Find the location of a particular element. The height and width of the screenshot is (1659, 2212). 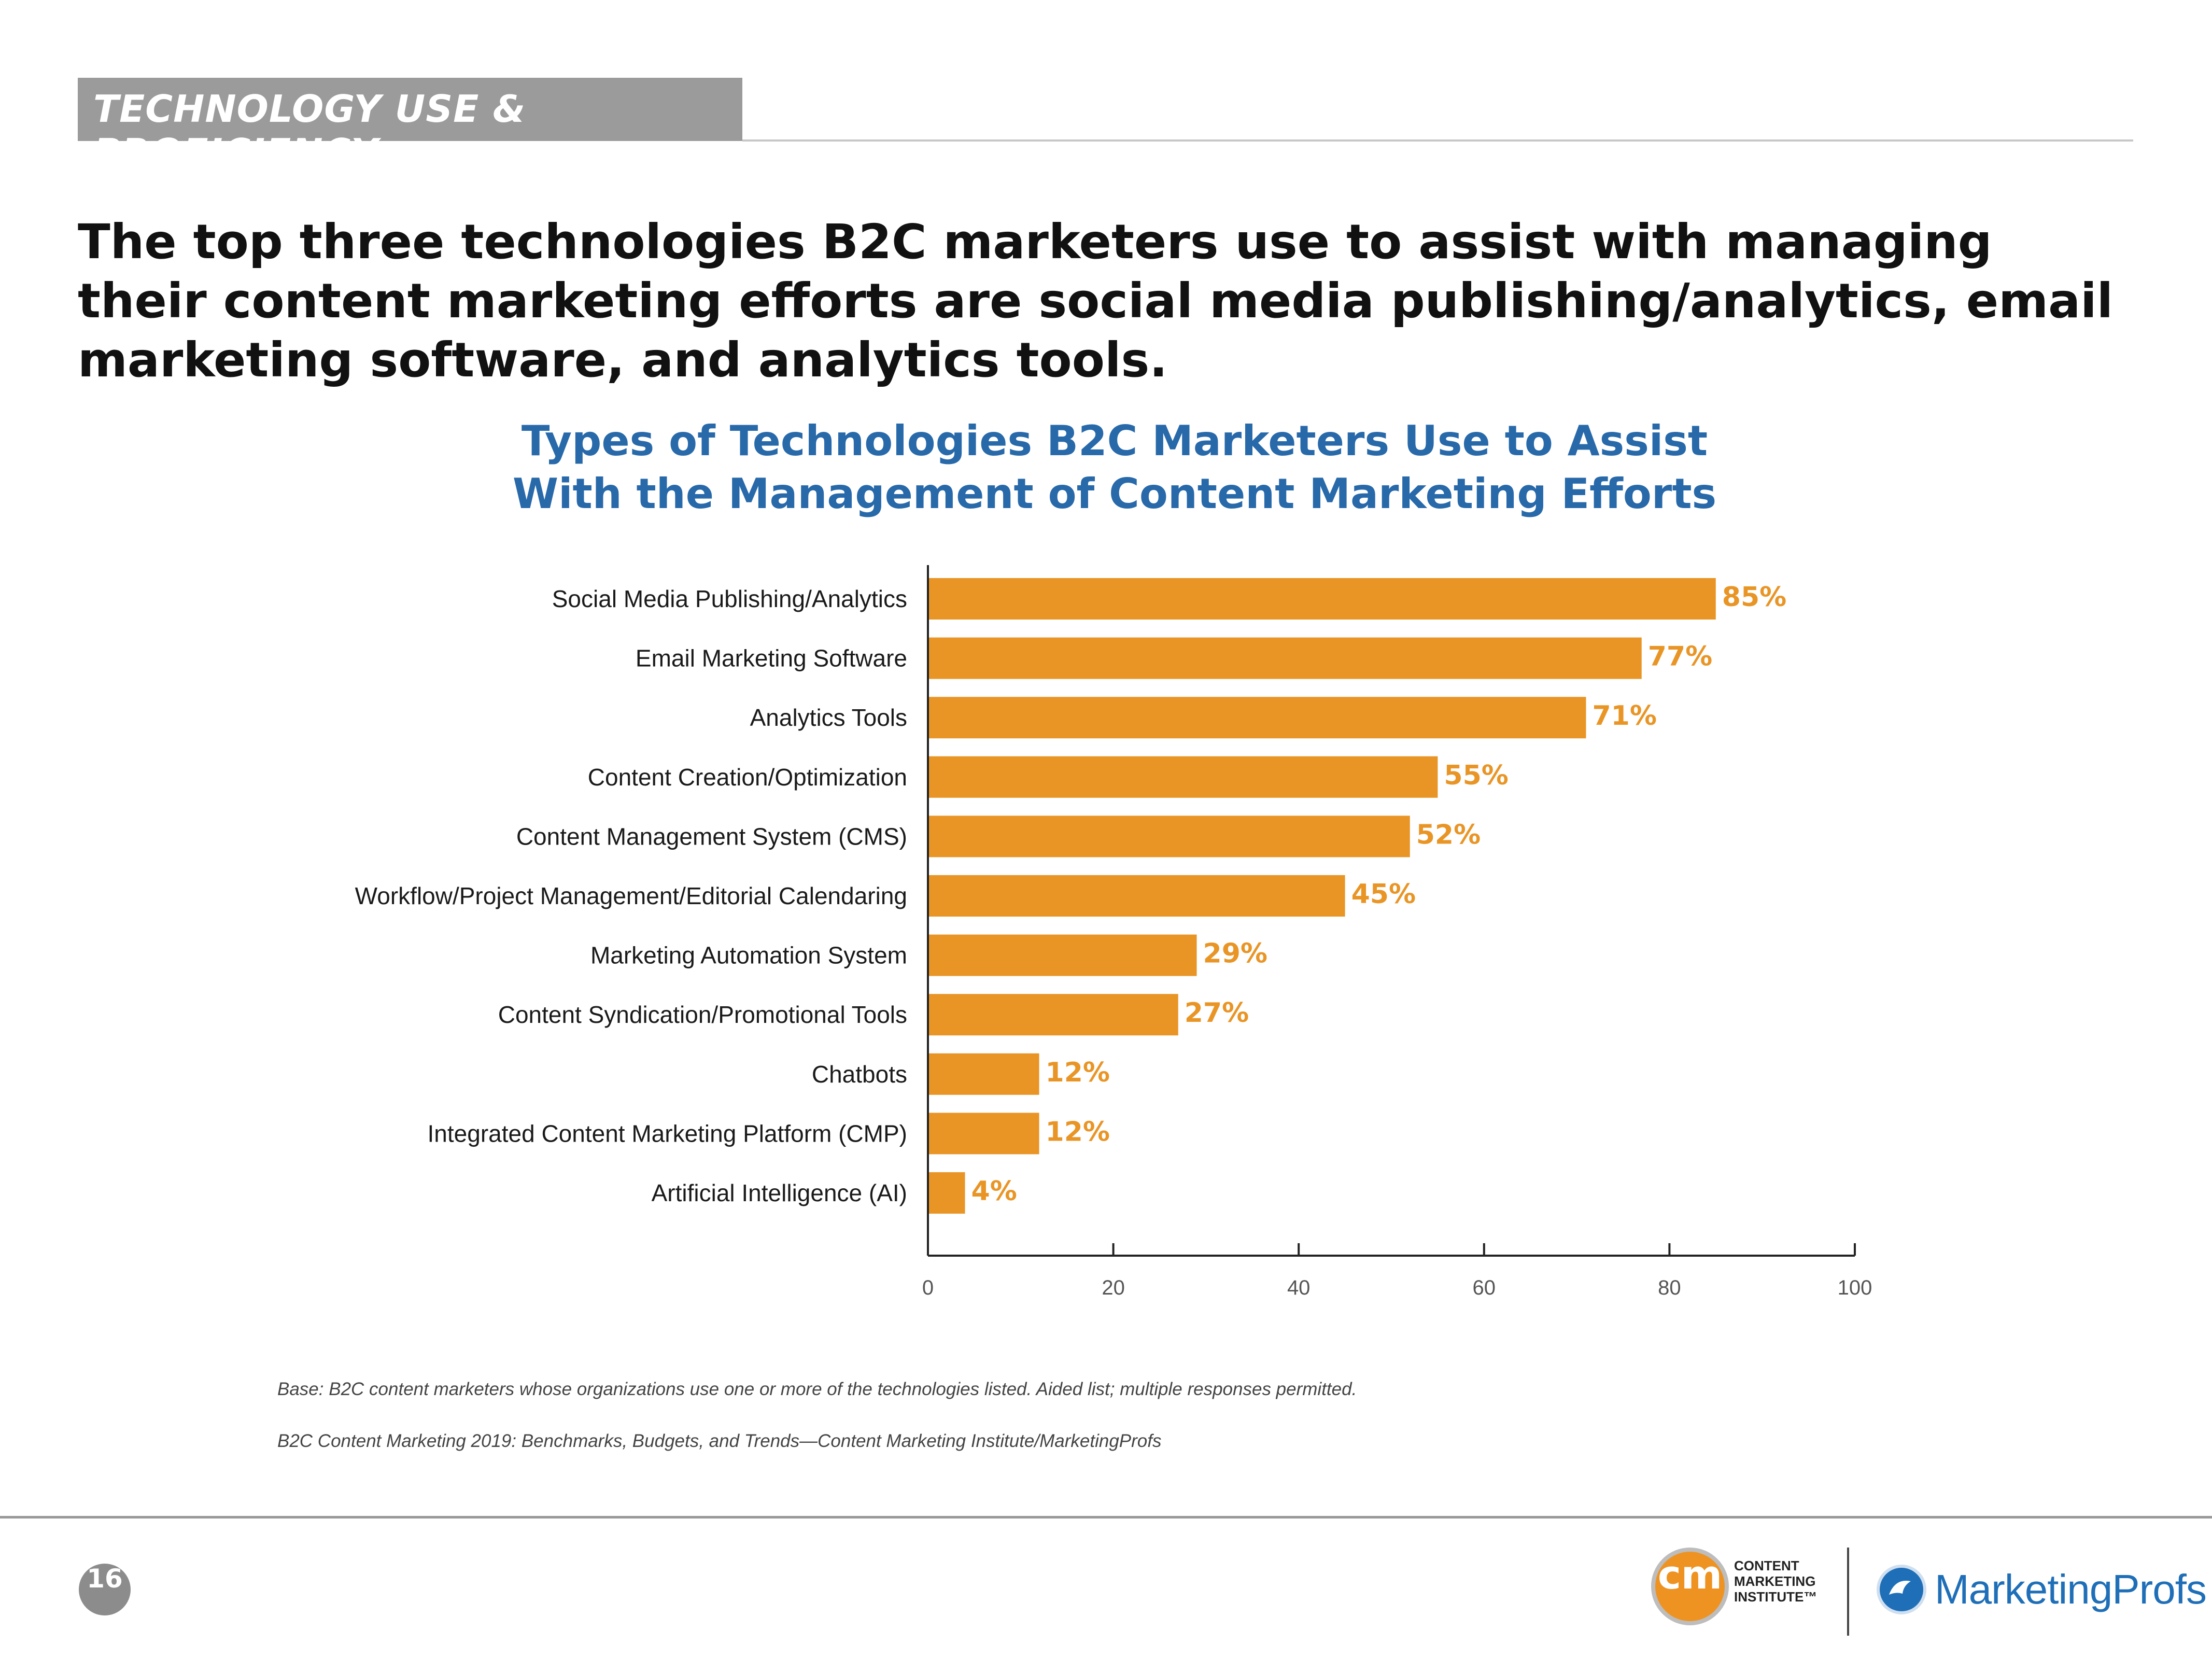

category-label-3: Content Creation/Optimization is located at coordinates (747, 778).